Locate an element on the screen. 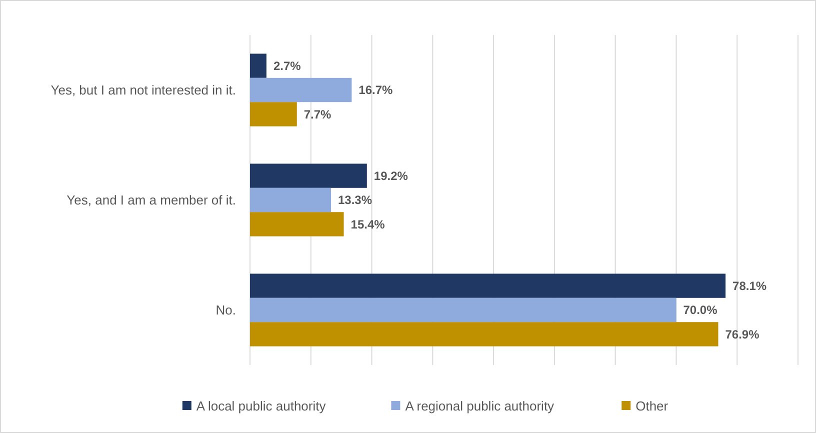  y-tick-label: Yes, but I am not interested in it. is located at coordinates (143, 90).